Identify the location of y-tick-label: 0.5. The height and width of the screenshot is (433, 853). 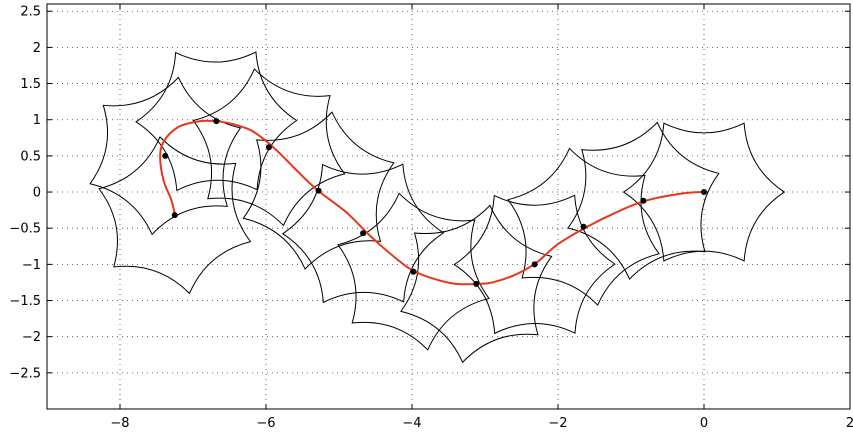
(30, 156).